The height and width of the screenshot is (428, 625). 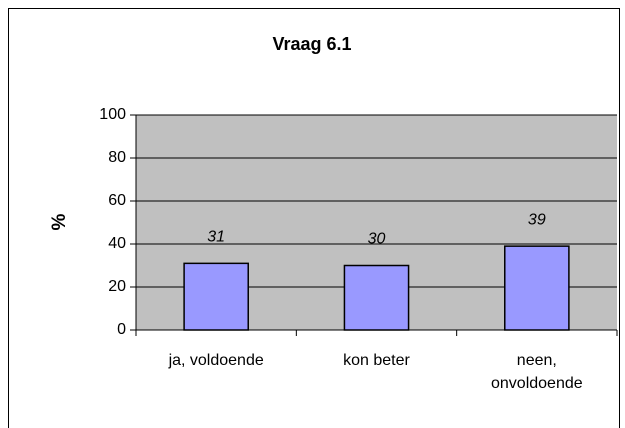 What do you see at coordinates (117, 200) in the screenshot?
I see `y-tick-label: 60` at bounding box center [117, 200].